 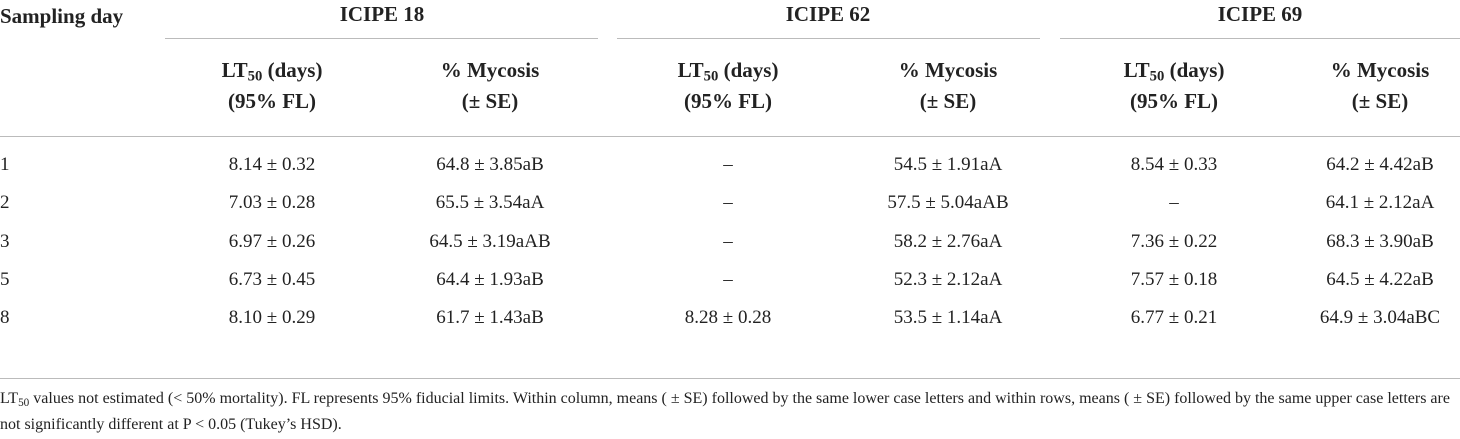 I want to click on table-cell: 61.7 ± 1.43aB, so click(x=490, y=317).